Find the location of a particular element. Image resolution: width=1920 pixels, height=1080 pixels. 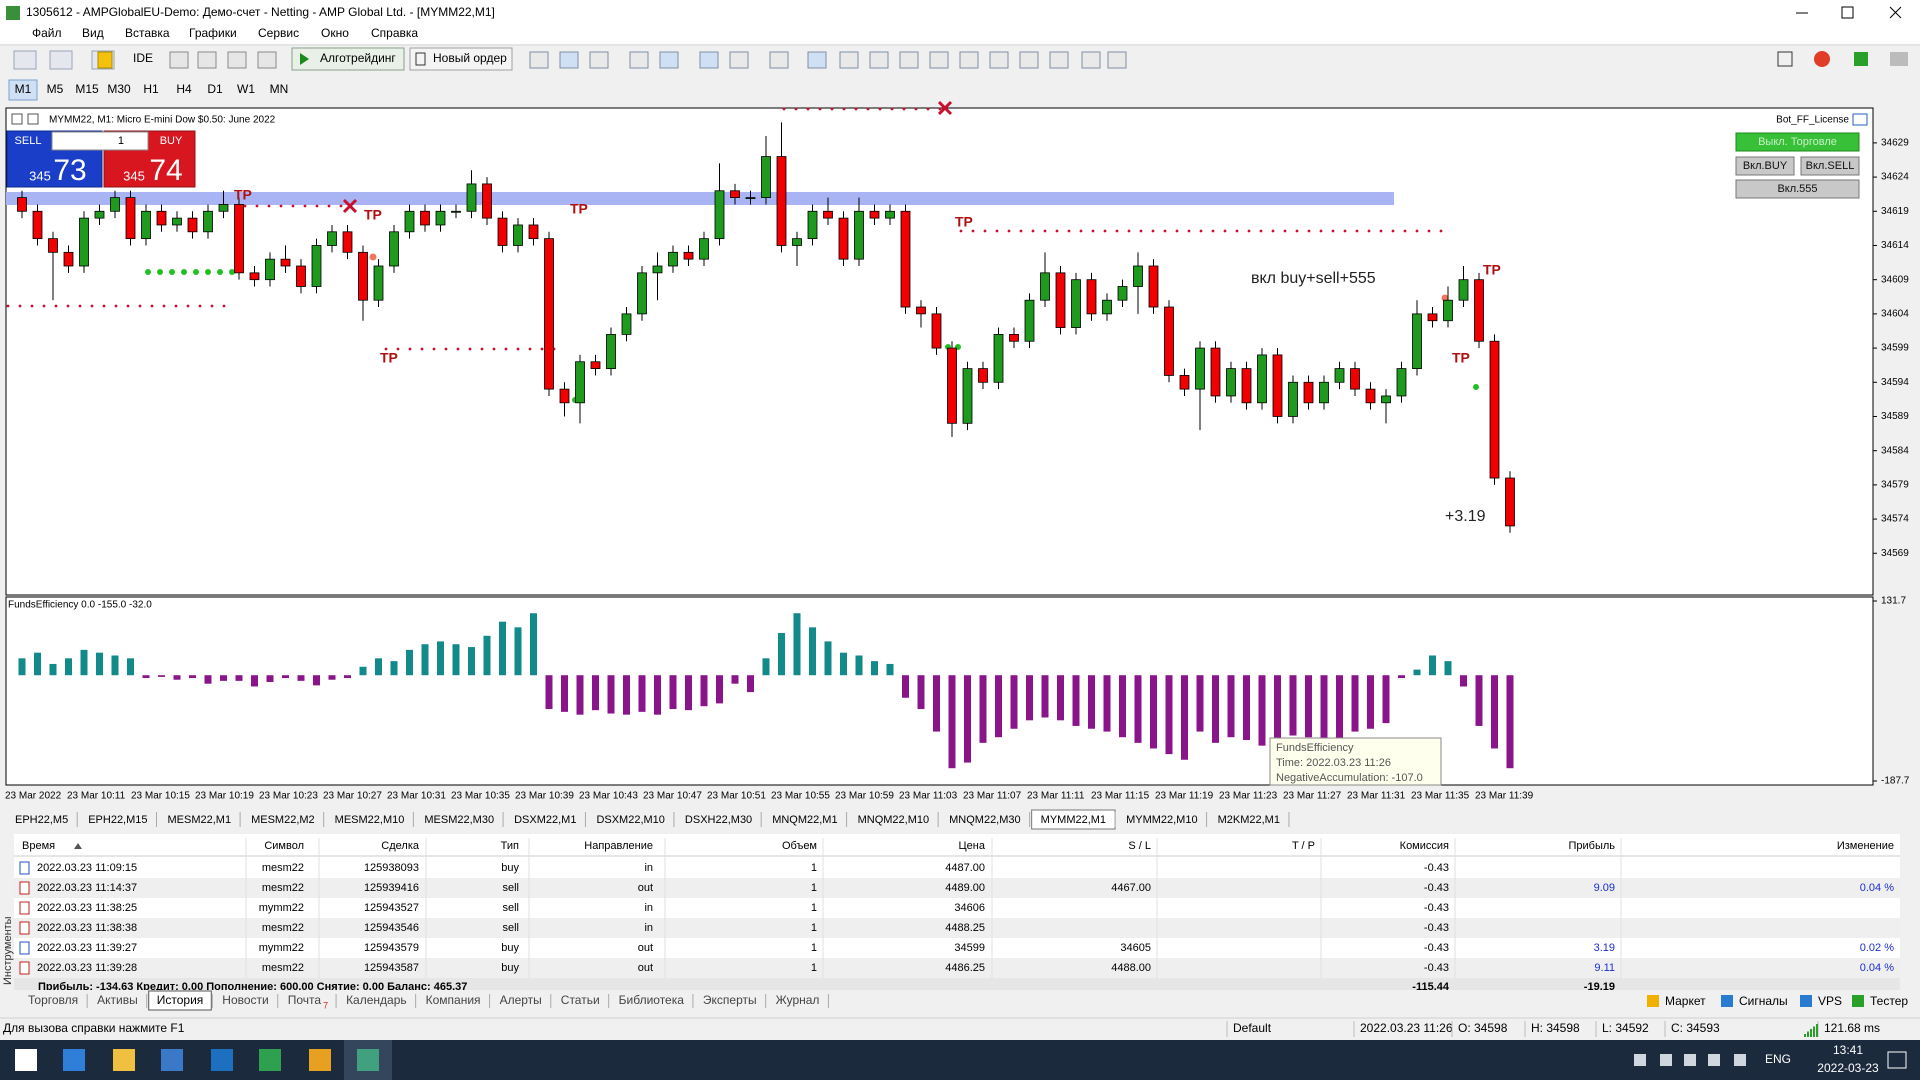

column-header: Изменение is located at coordinates (1865, 846).